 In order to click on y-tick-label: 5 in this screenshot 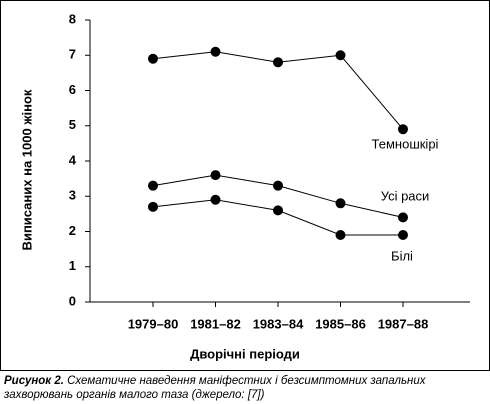, I will do `click(72, 124)`.